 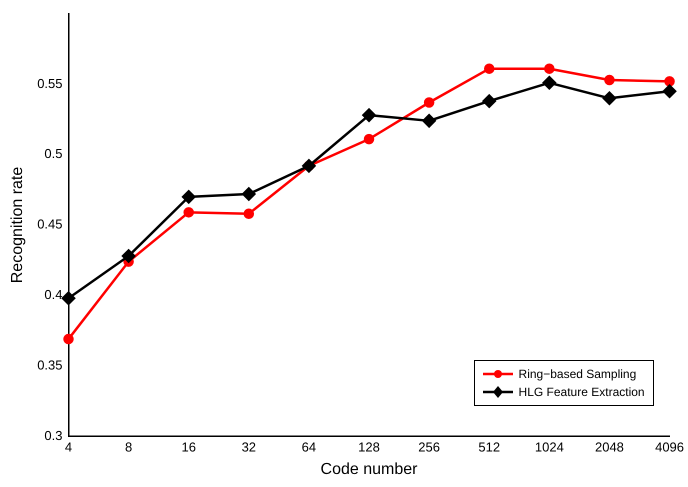 What do you see at coordinates (369, 447) in the screenshot?
I see `x-tick-label: 128` at bounding box center [369, 447].